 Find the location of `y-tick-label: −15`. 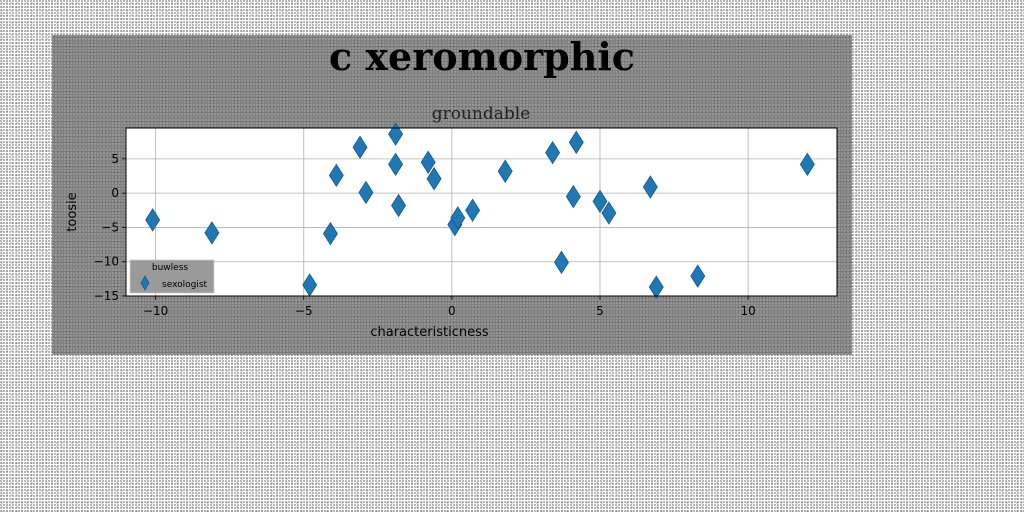

y-tick-label: −15 is located at coordinates (106, 296).